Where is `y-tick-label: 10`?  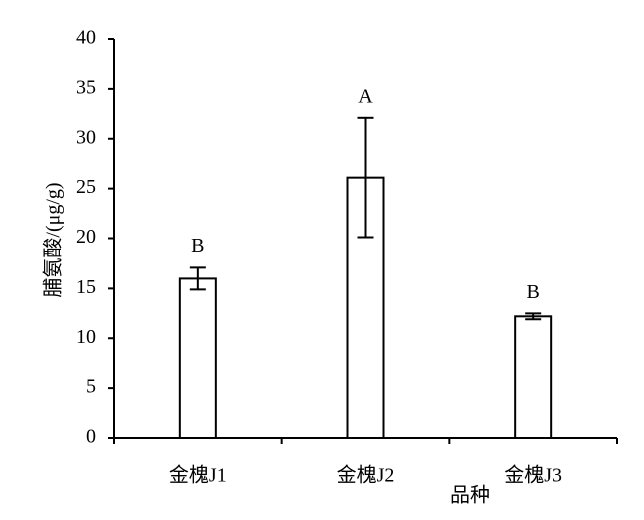 y-tick-label: 10 is located at coordinates (86, 337).